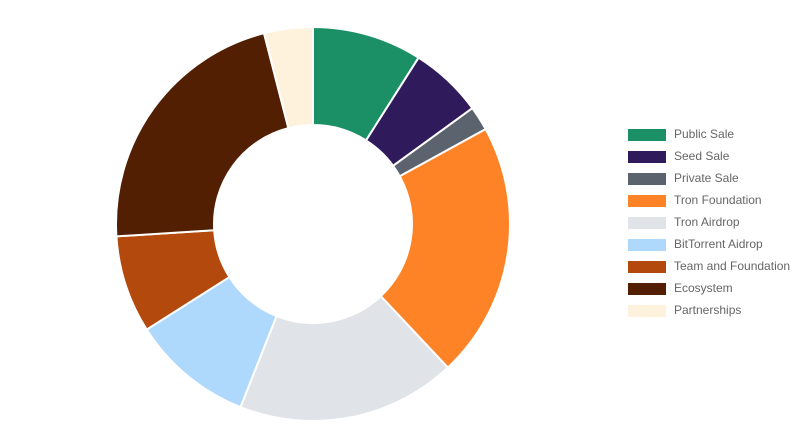 The image size is (808, 442). What do you see at coordinates (707, 222) in the screenshot?
I see `legend-label: Tron Airdrop` at bounding box center [707, 222].